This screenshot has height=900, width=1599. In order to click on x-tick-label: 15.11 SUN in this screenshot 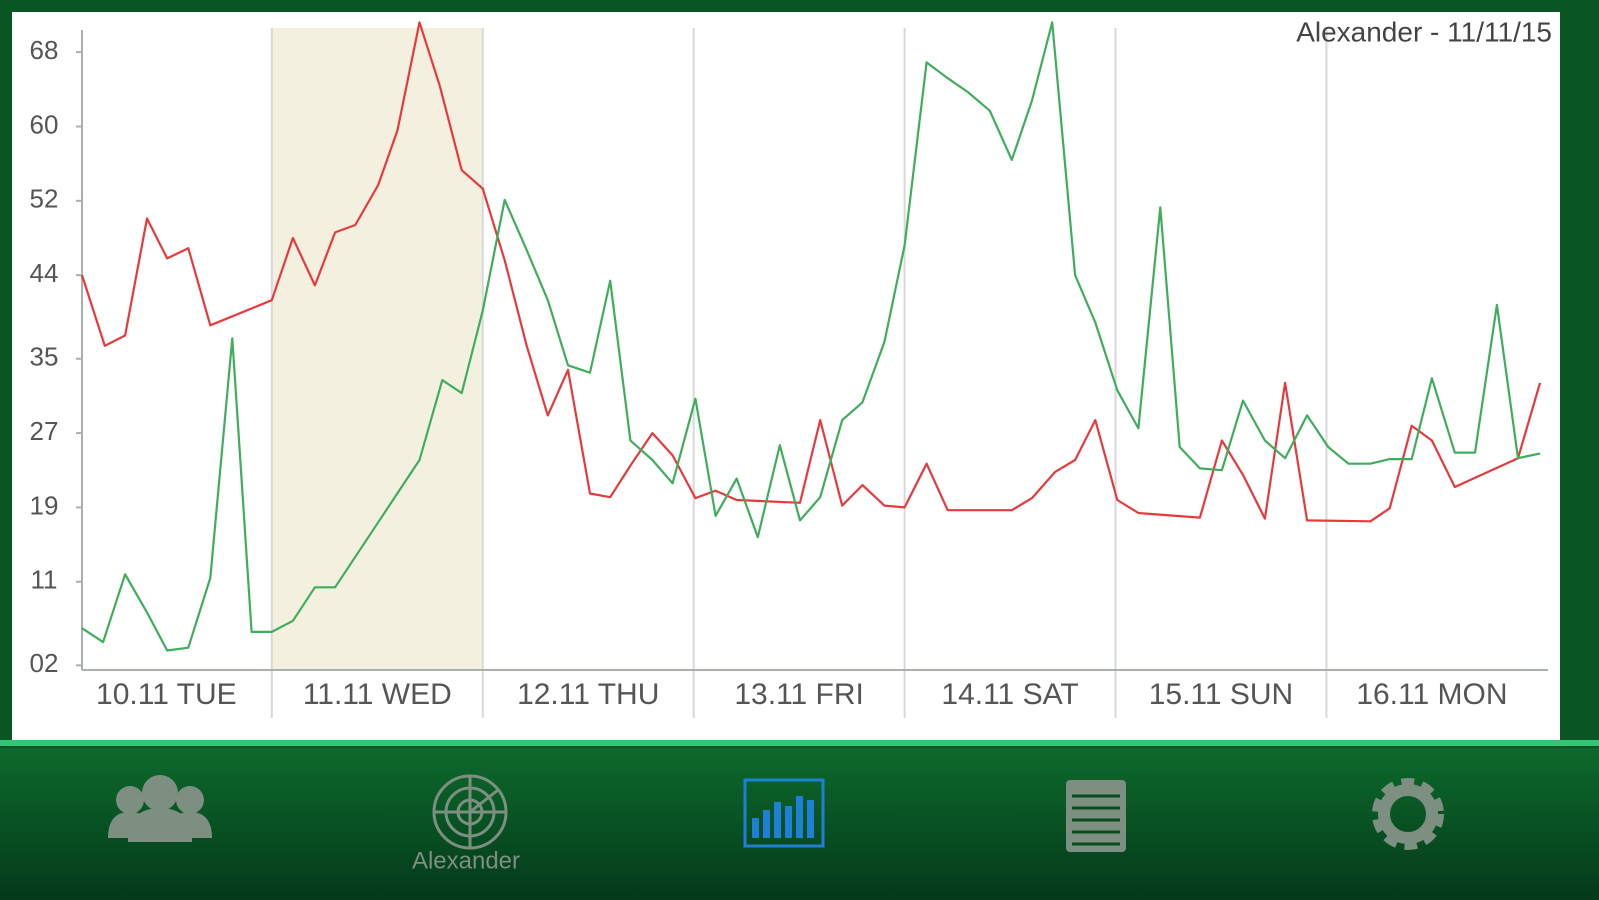, I will do `click(1221, 694)`.